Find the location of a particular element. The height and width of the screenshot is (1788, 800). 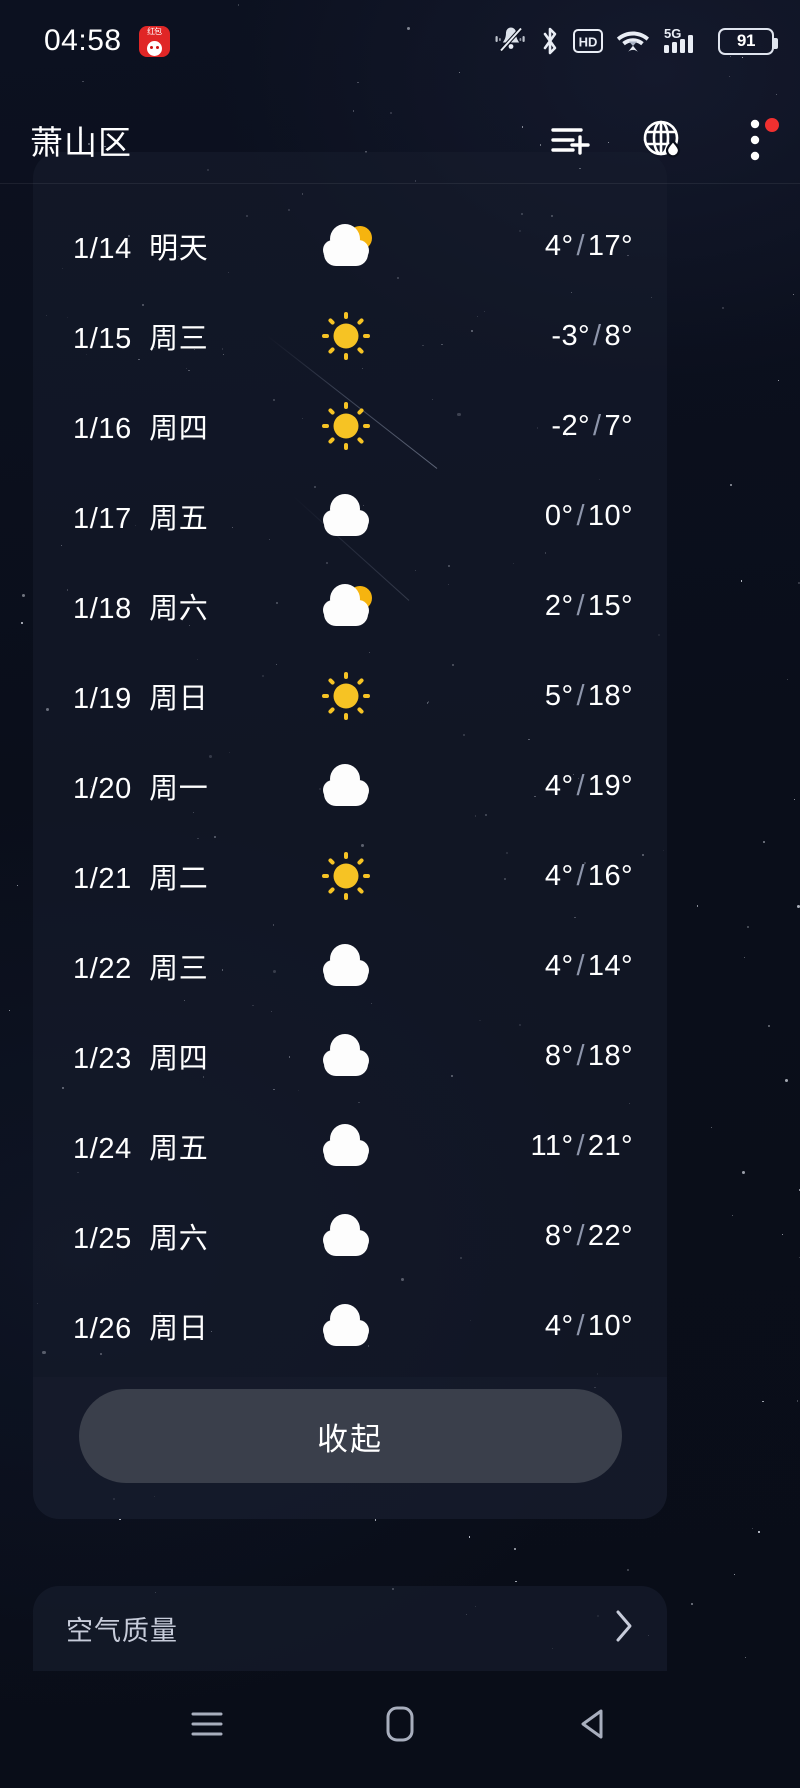

forecast-row: 1/20 周一 4°/19° is located at coordinates (350, 786).